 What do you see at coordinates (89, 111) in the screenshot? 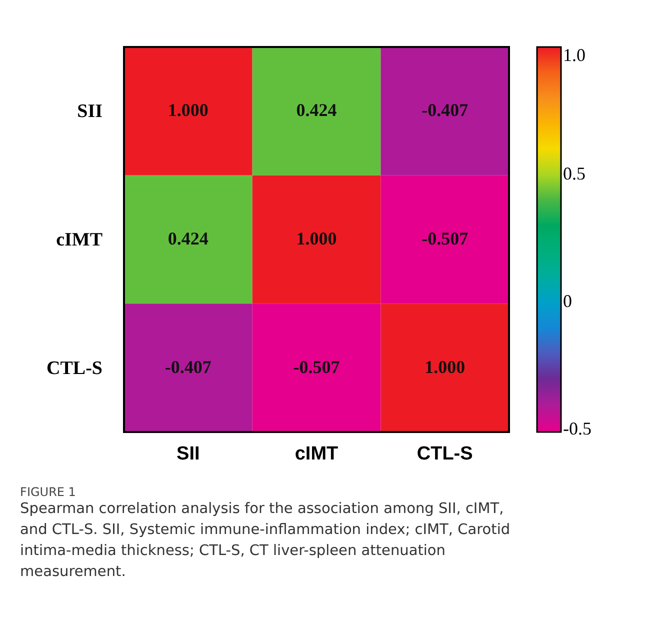
I see `y-tick-label: SII` at bounding box center [89, 111].